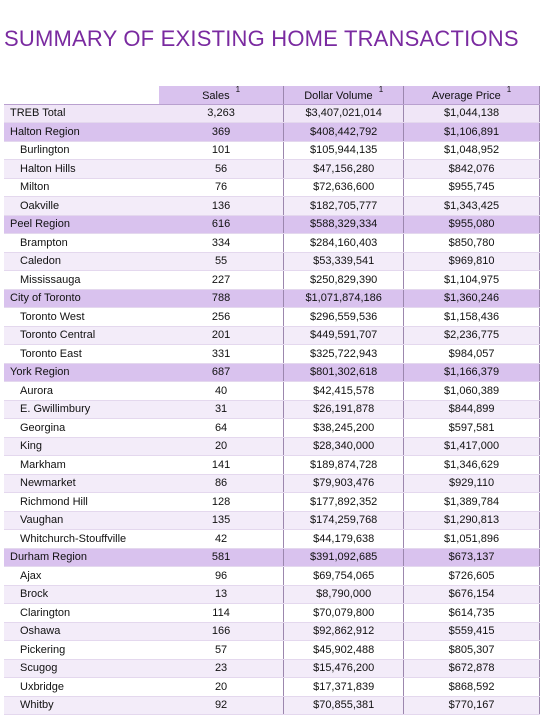 This screenshot has width=540, height=715. Describe the element at coordinates (272, 446) in the screenshot. I see `table-row: King 20 $28,340,000 $1,417,000` at that location.